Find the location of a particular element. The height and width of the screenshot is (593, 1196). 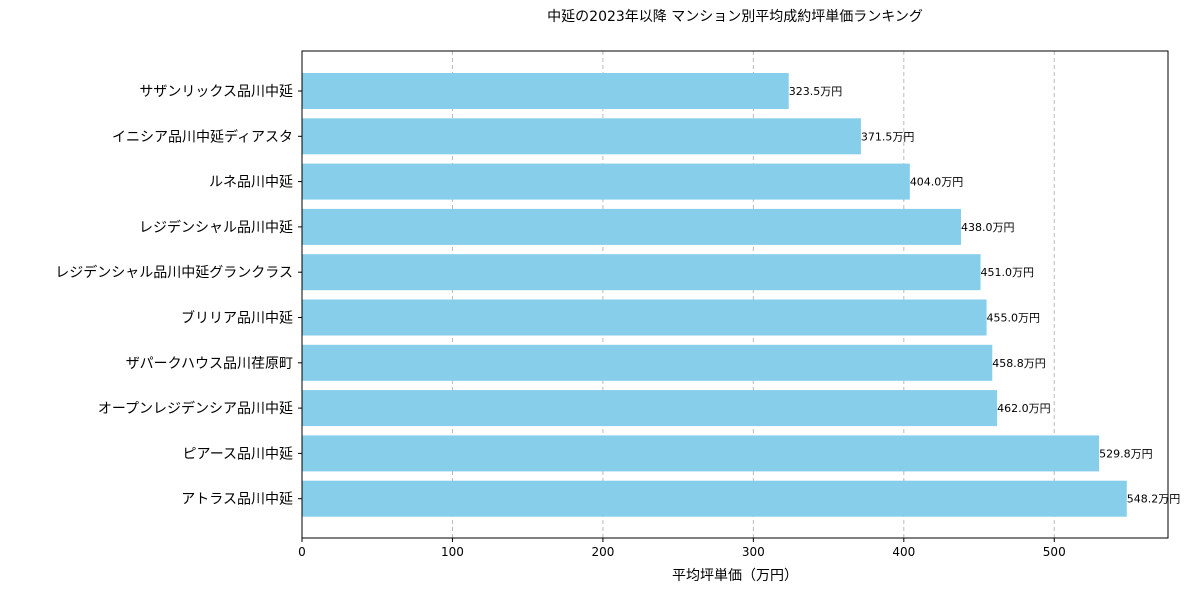

x-tick-label: 100 is located at coordinates (452, 552).